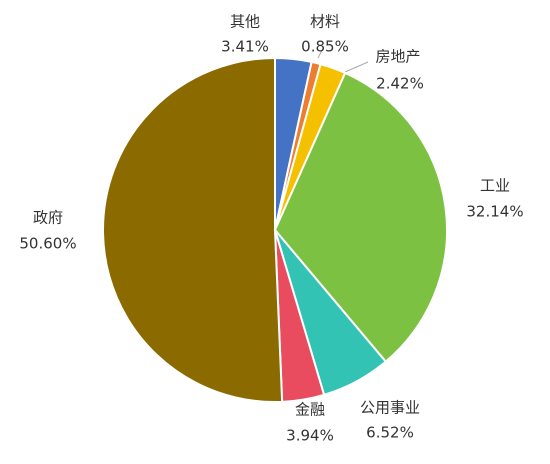 The height and width of the screenshot is (464, 550). Describe the element at coordinates (310, 436) in the screenshot. I see `value-label: 3.94%` at that location.